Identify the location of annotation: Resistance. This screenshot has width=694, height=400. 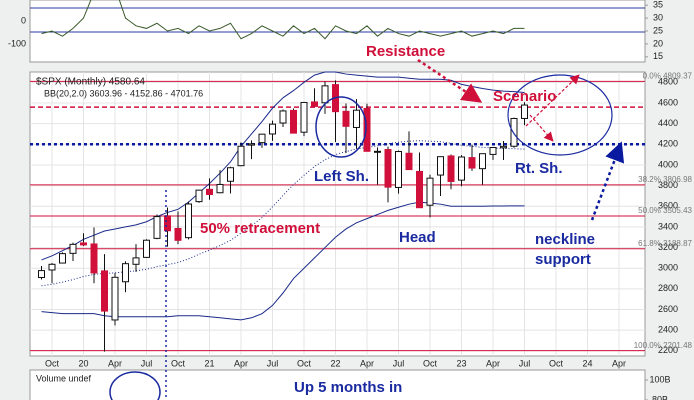
(405, 51).